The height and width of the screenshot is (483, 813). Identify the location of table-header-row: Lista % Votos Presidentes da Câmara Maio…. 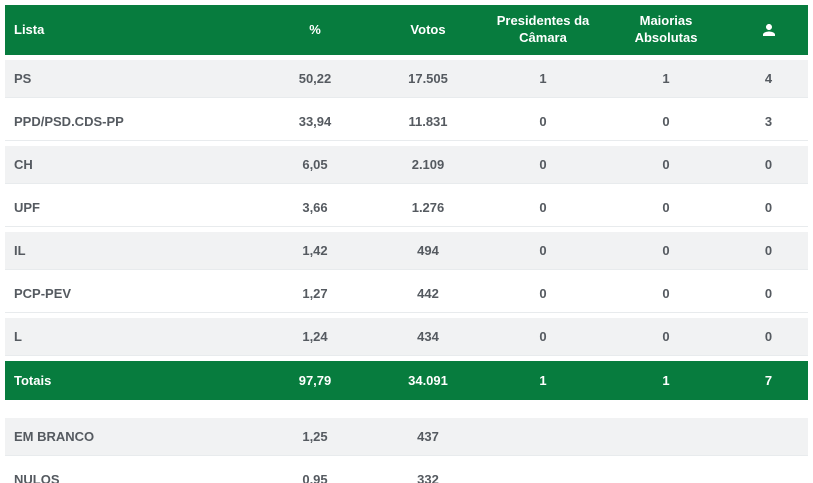
(406, 30).